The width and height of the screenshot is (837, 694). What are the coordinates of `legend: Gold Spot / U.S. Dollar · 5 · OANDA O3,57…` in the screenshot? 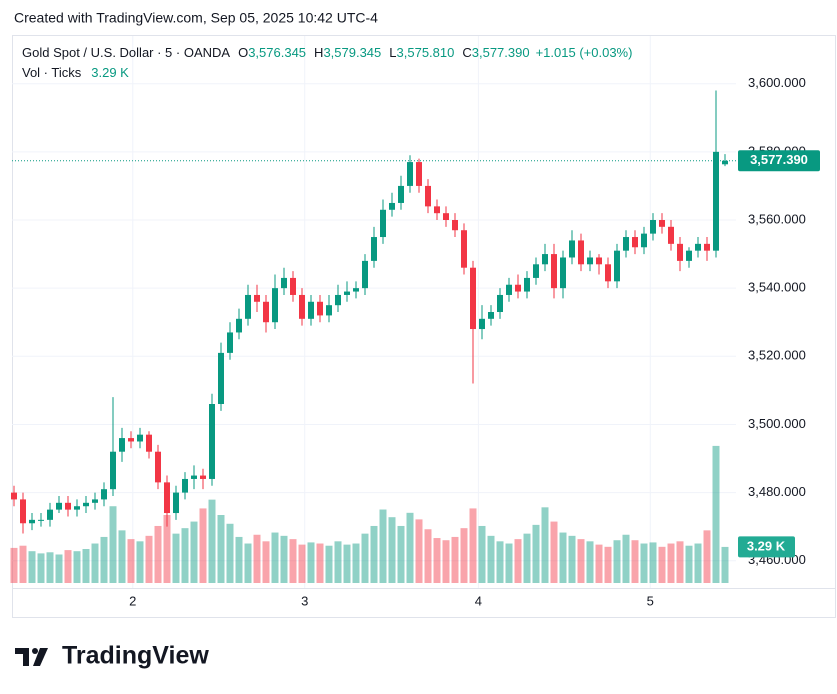 It's located at (327, 52).